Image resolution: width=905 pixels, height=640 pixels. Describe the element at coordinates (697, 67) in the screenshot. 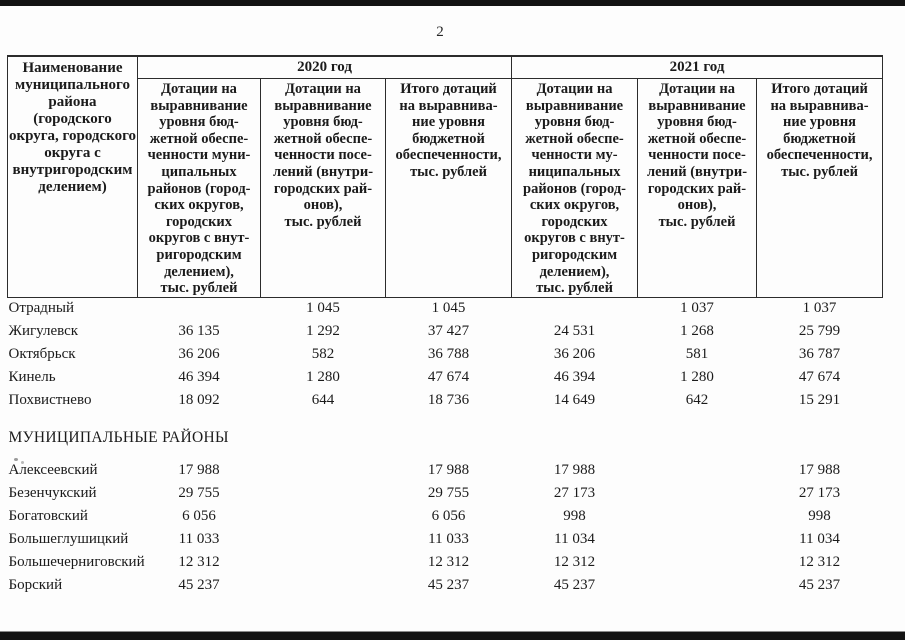

I see `year-group-header-2021: 2021 год` at that location.